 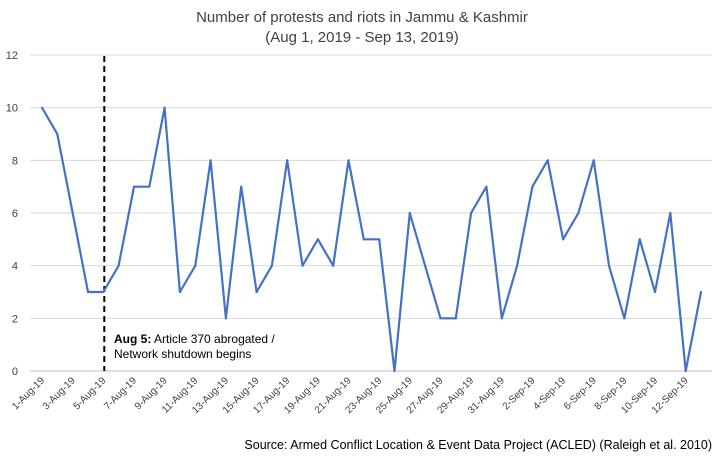 What do you see at coordinates (15, 319) in the screenshot?
I see `y-tick-label: 2` at bounding box center [15, 319].